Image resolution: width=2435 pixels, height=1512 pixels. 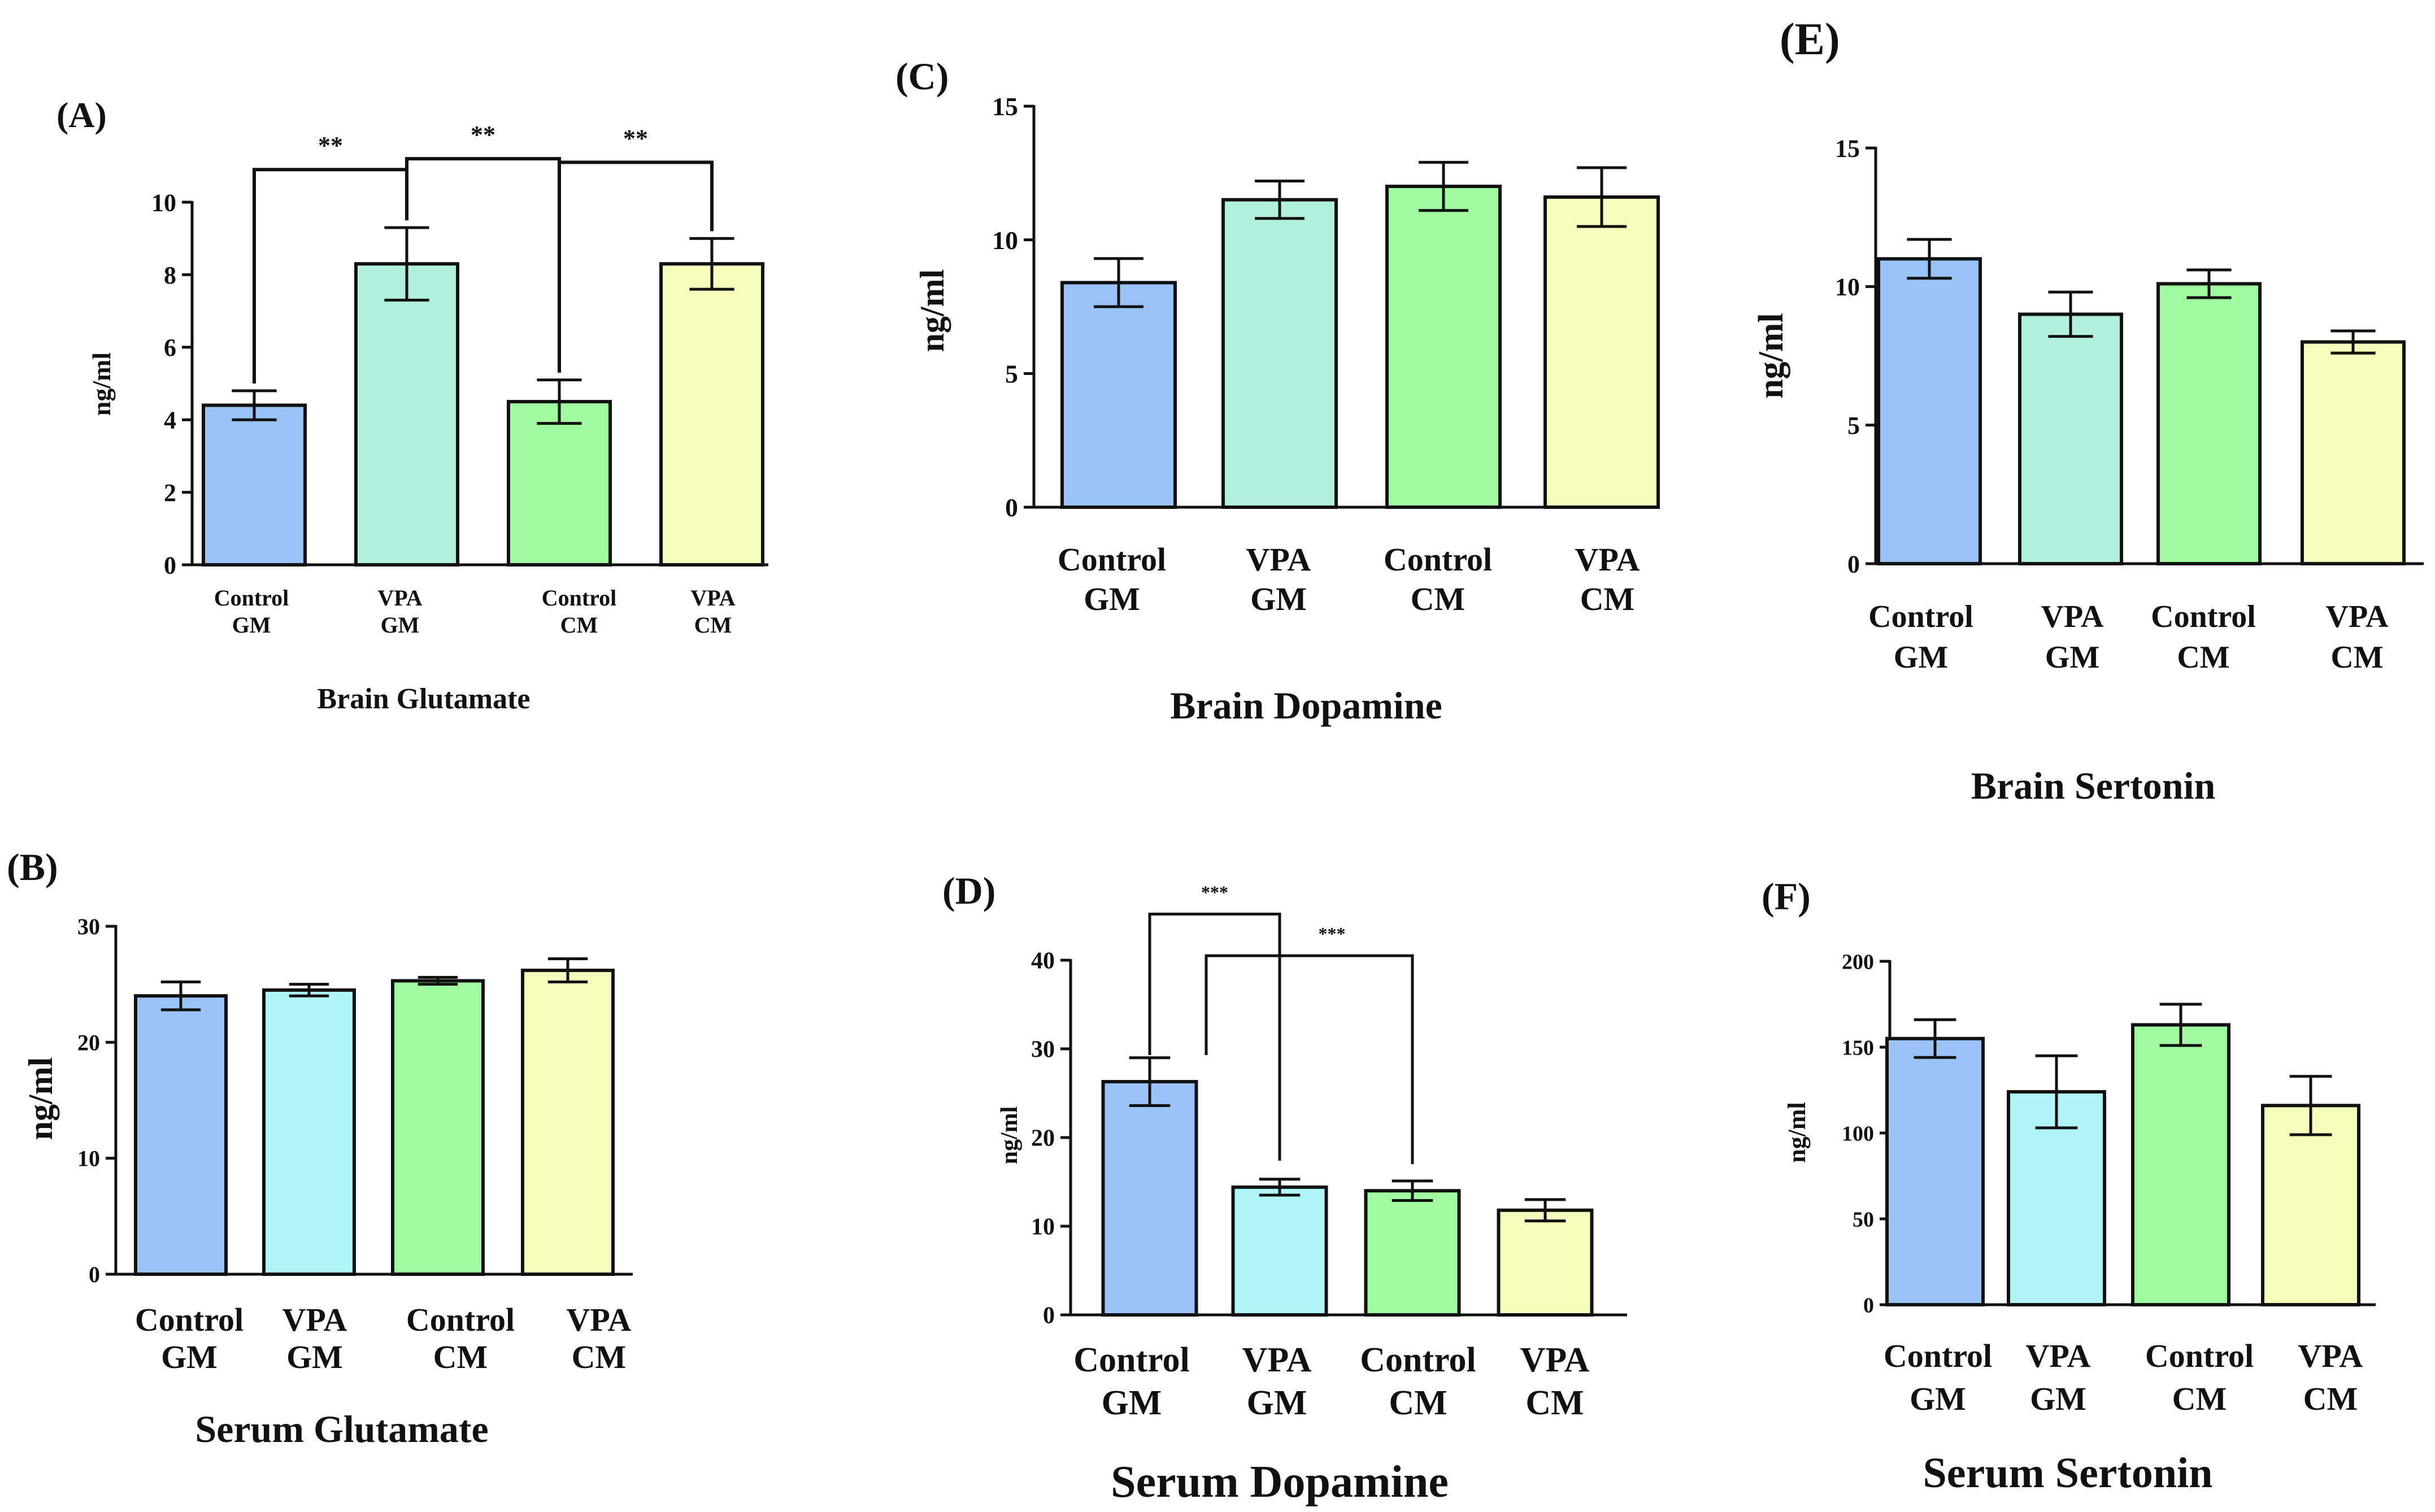 What do you see at coordinates (1864, 1219) in the screenshot?
I see `y-tick-label: 50` at bounding box center [1864, 1219].